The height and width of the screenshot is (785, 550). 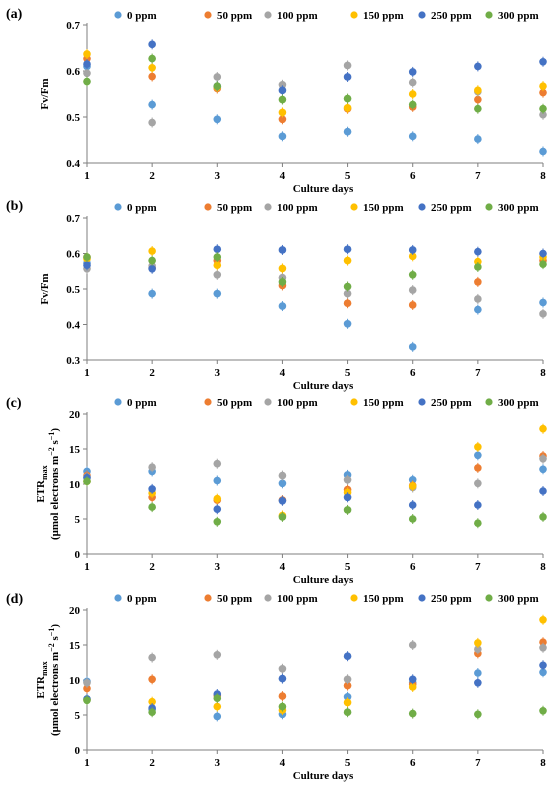 What do you see at coordinates (315, 502) in the screenshot?
I see `series-300-ppm` at bounding box center [315, 502].